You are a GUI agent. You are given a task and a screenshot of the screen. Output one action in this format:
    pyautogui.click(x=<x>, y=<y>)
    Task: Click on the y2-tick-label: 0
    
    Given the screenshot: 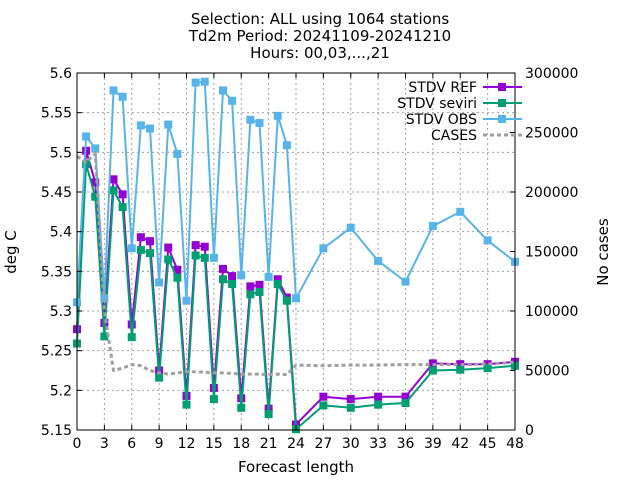 What is the action you would take?
    pyautogui.click(x=529, y=431)
    